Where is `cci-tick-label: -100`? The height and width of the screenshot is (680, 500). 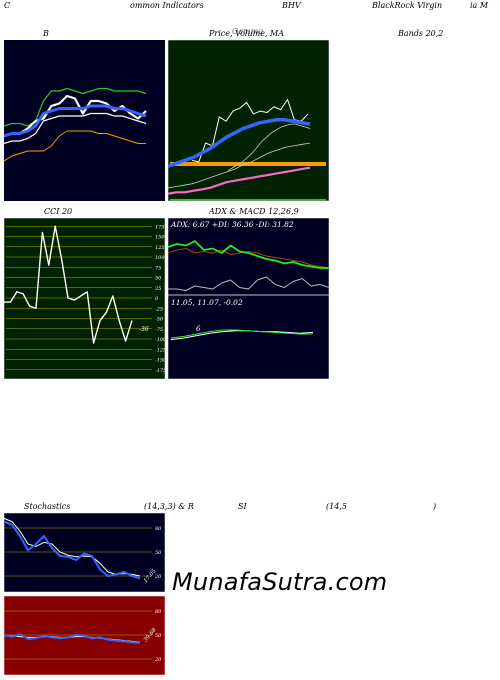 cci-tick-label: -100 is located at coordinates (160, 340).